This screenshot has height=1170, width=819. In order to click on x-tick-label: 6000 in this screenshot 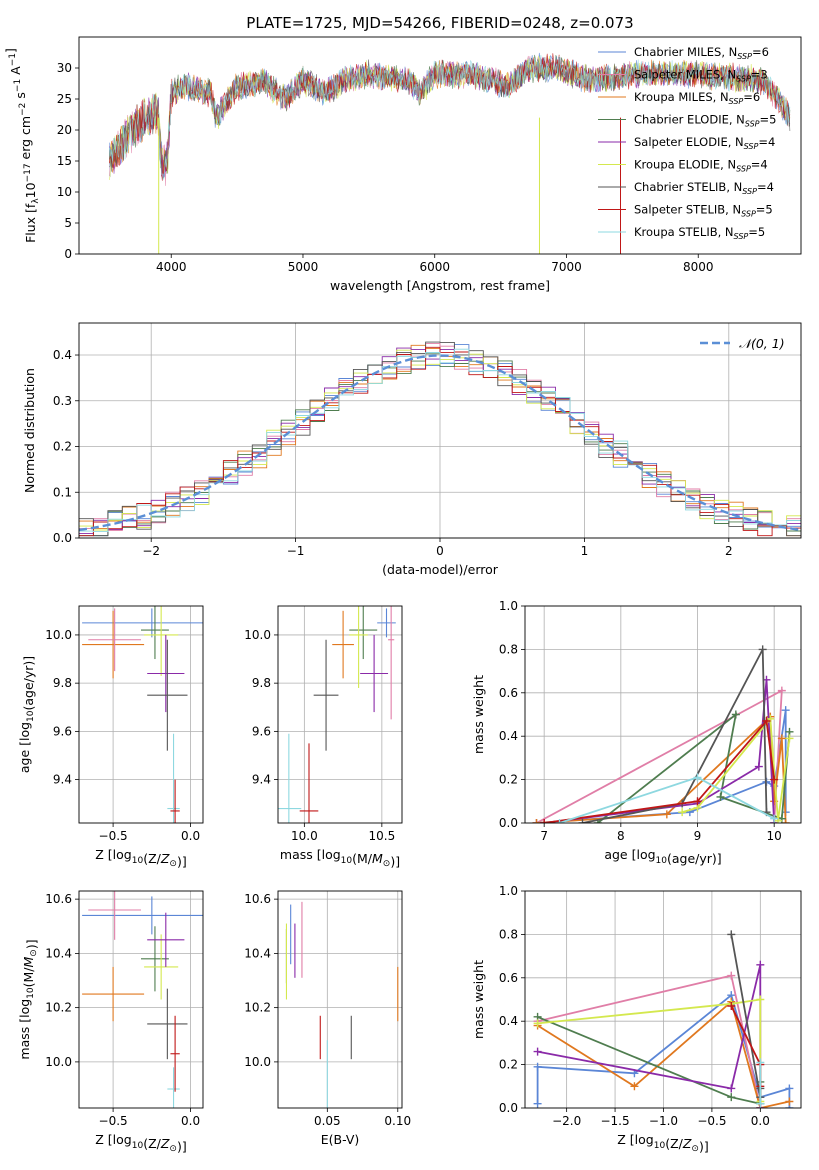, I will do `click(434, 267)`.